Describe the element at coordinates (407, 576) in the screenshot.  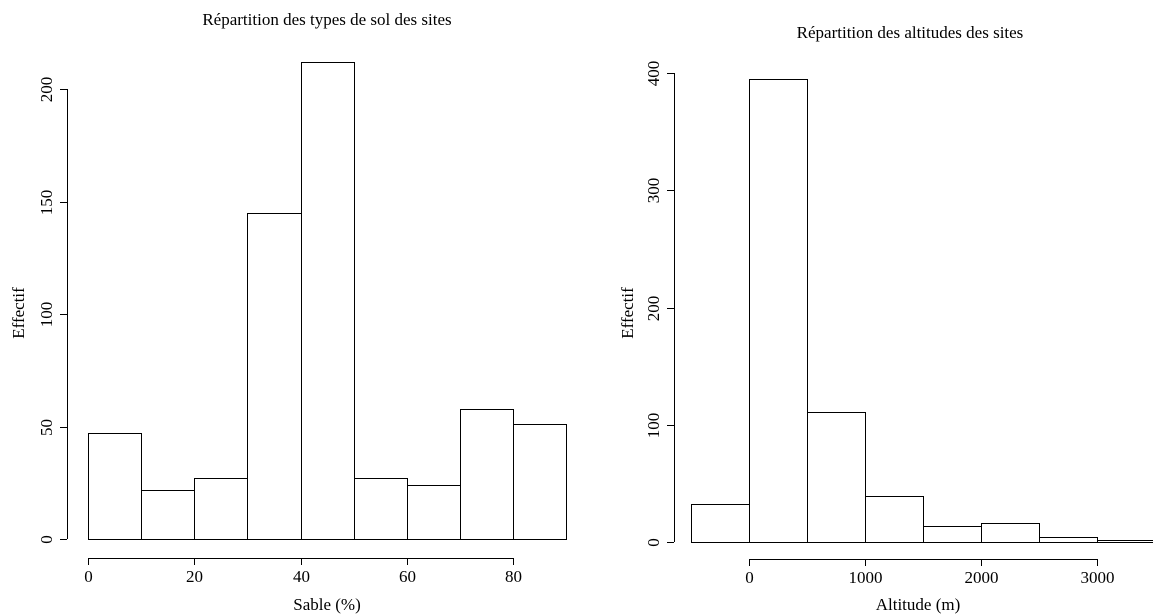
I see `x-tick-label: 60` at that location.